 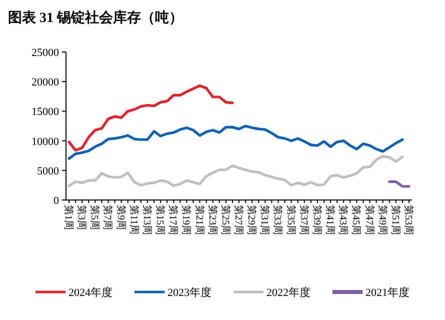 I want to click on x-tick-label: 第13周, so click(x=146, y=220).